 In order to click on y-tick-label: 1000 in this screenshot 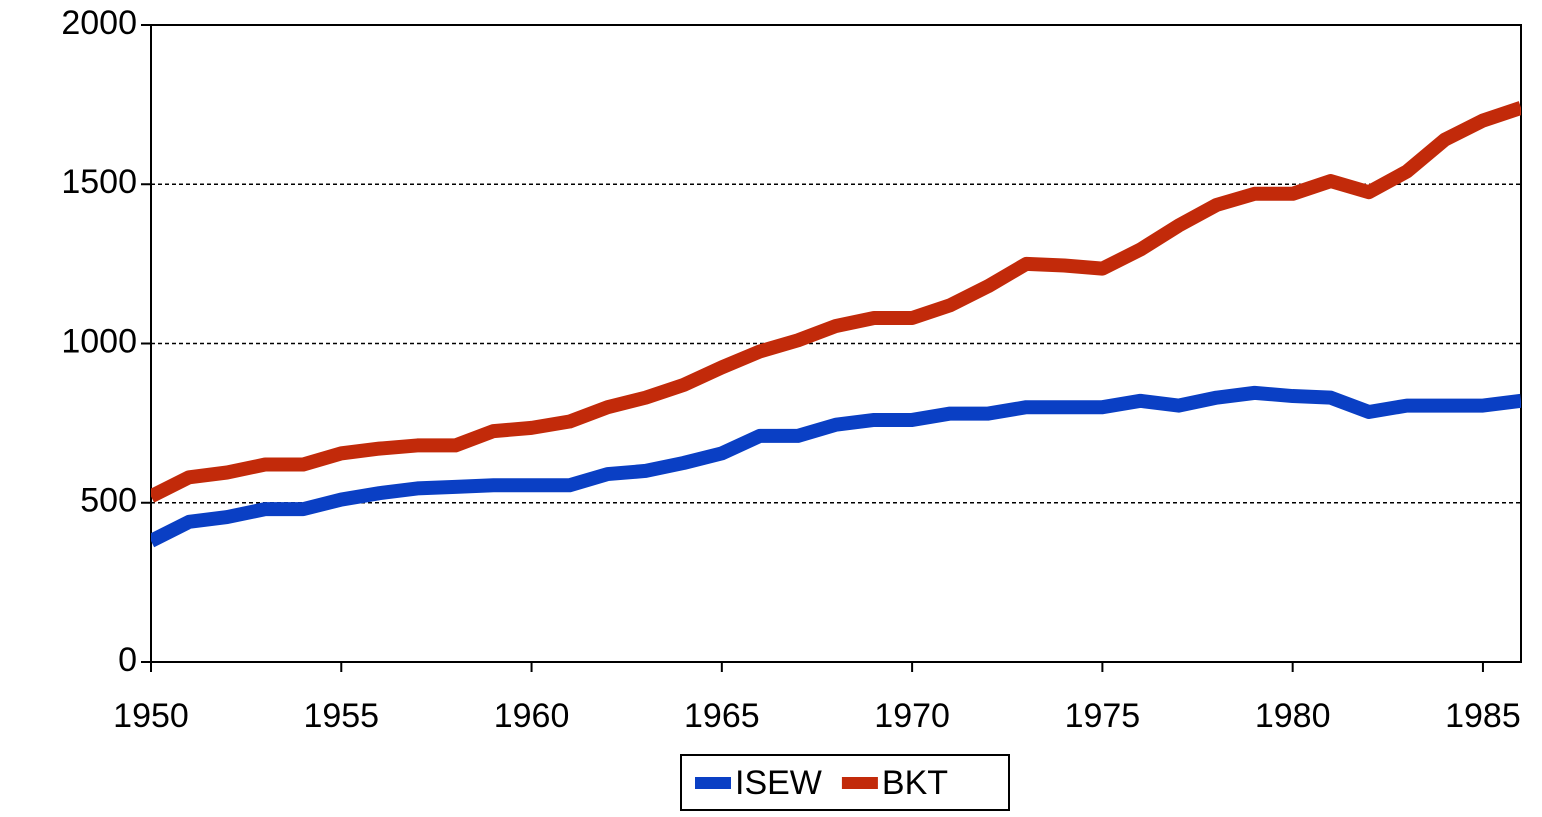, I will do `click(99, 341)`.